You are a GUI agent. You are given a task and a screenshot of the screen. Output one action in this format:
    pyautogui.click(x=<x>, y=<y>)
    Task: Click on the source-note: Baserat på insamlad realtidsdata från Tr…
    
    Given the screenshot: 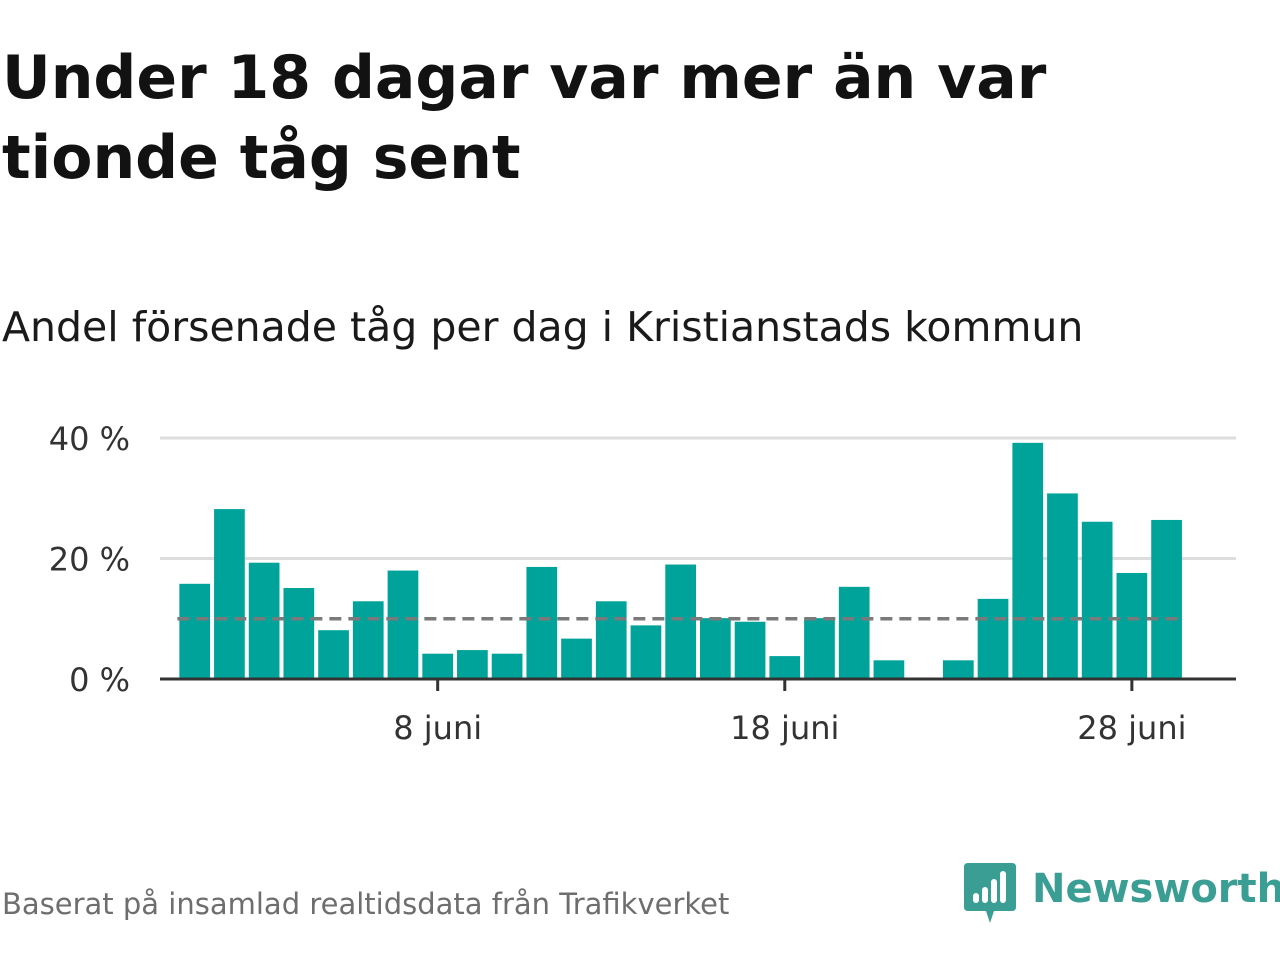 What is the action you would take?
    pyautogui.click(x=366, y=904)
    